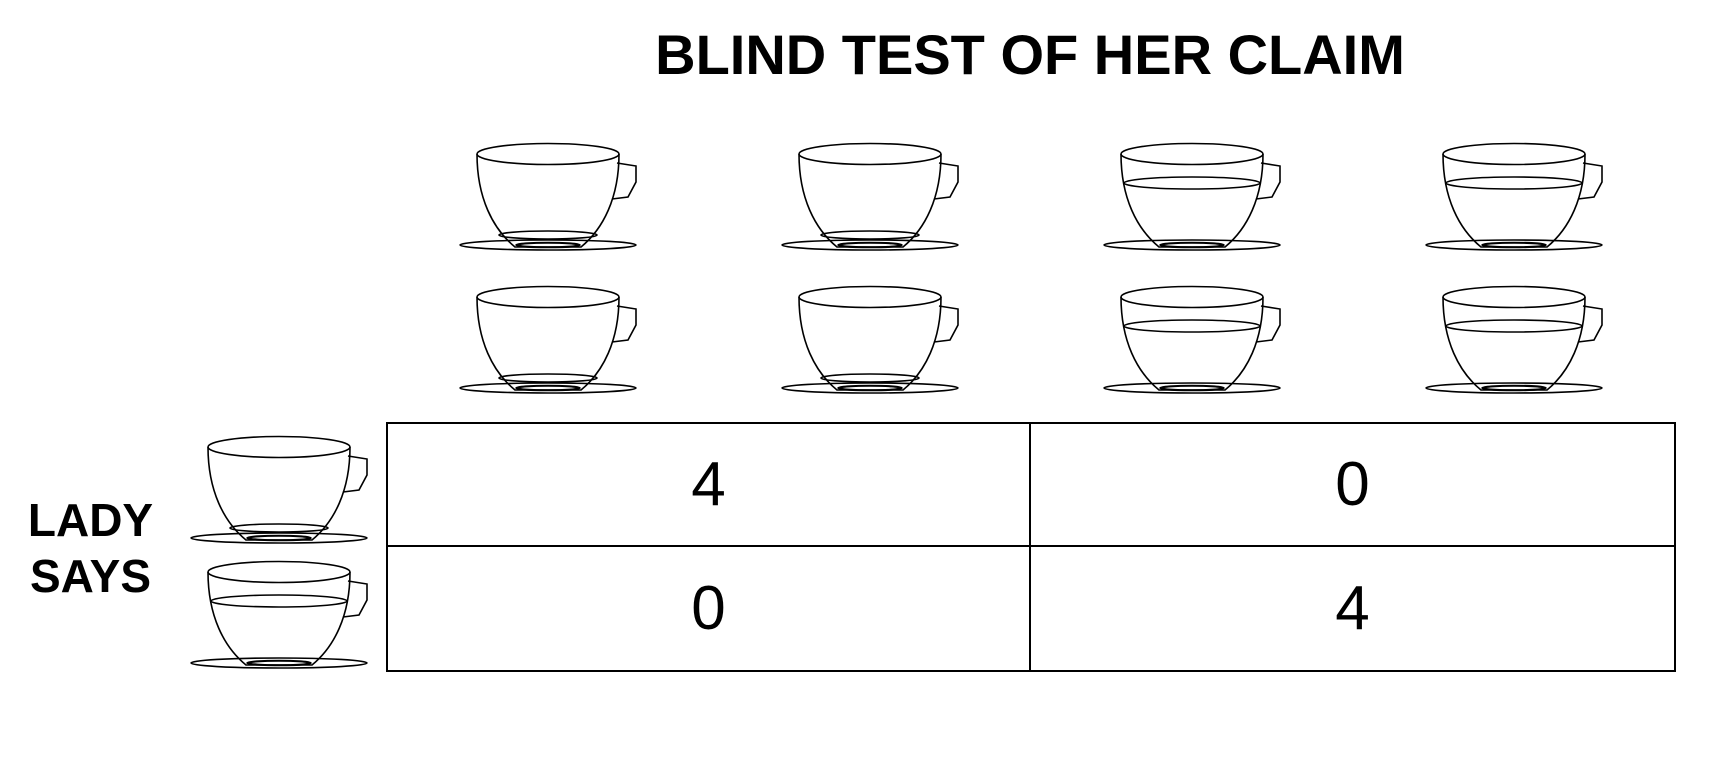 The height and width of the screenshot is (768, 1728). What do you see at coordinates (90, 548) in the screenshot?
I see `lady-says-label: LADY SAYS` at bounding box center [90, 548].